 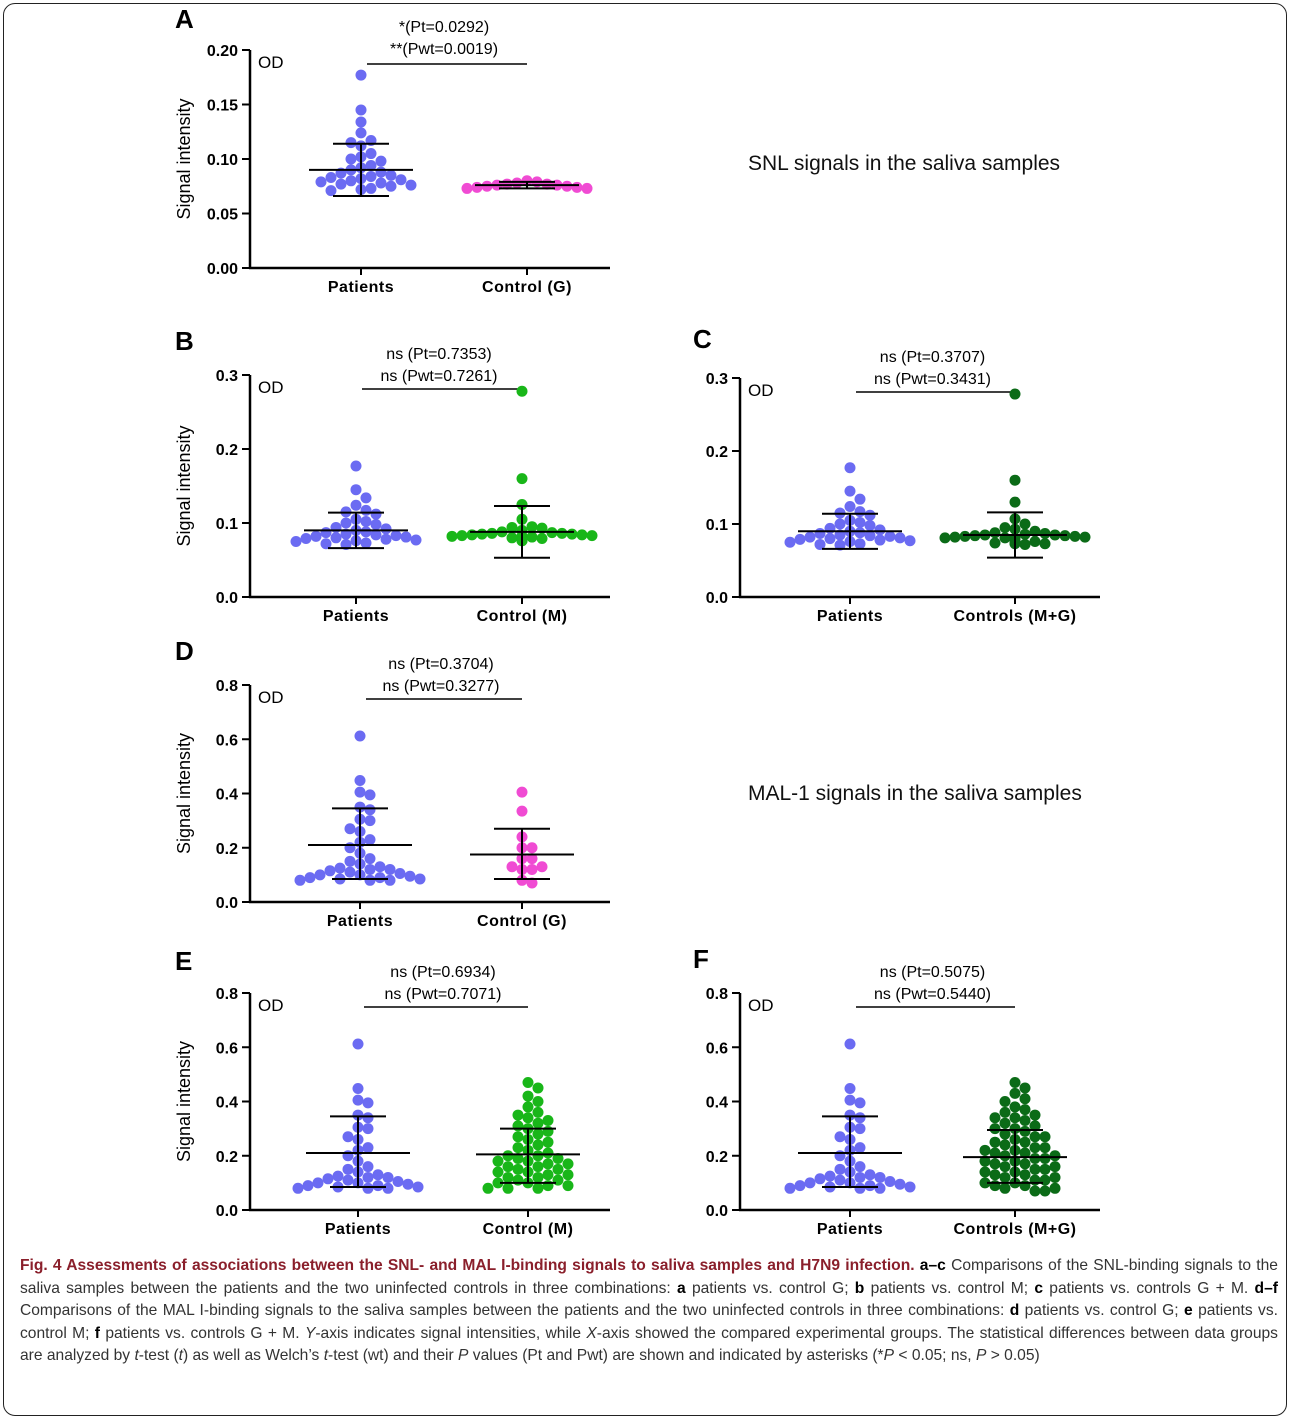 I want to click on caption-dash-1: –, so click(x=933, y=1265).